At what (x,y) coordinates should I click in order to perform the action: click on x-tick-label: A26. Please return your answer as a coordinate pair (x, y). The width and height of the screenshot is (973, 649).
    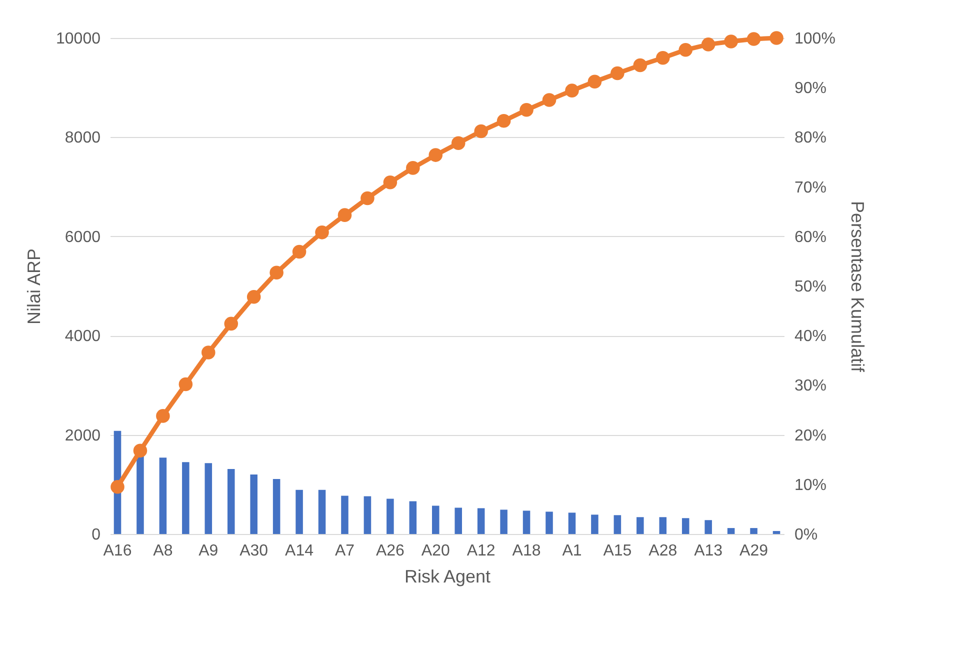
    Looking at the image, I should click on (390, 551).